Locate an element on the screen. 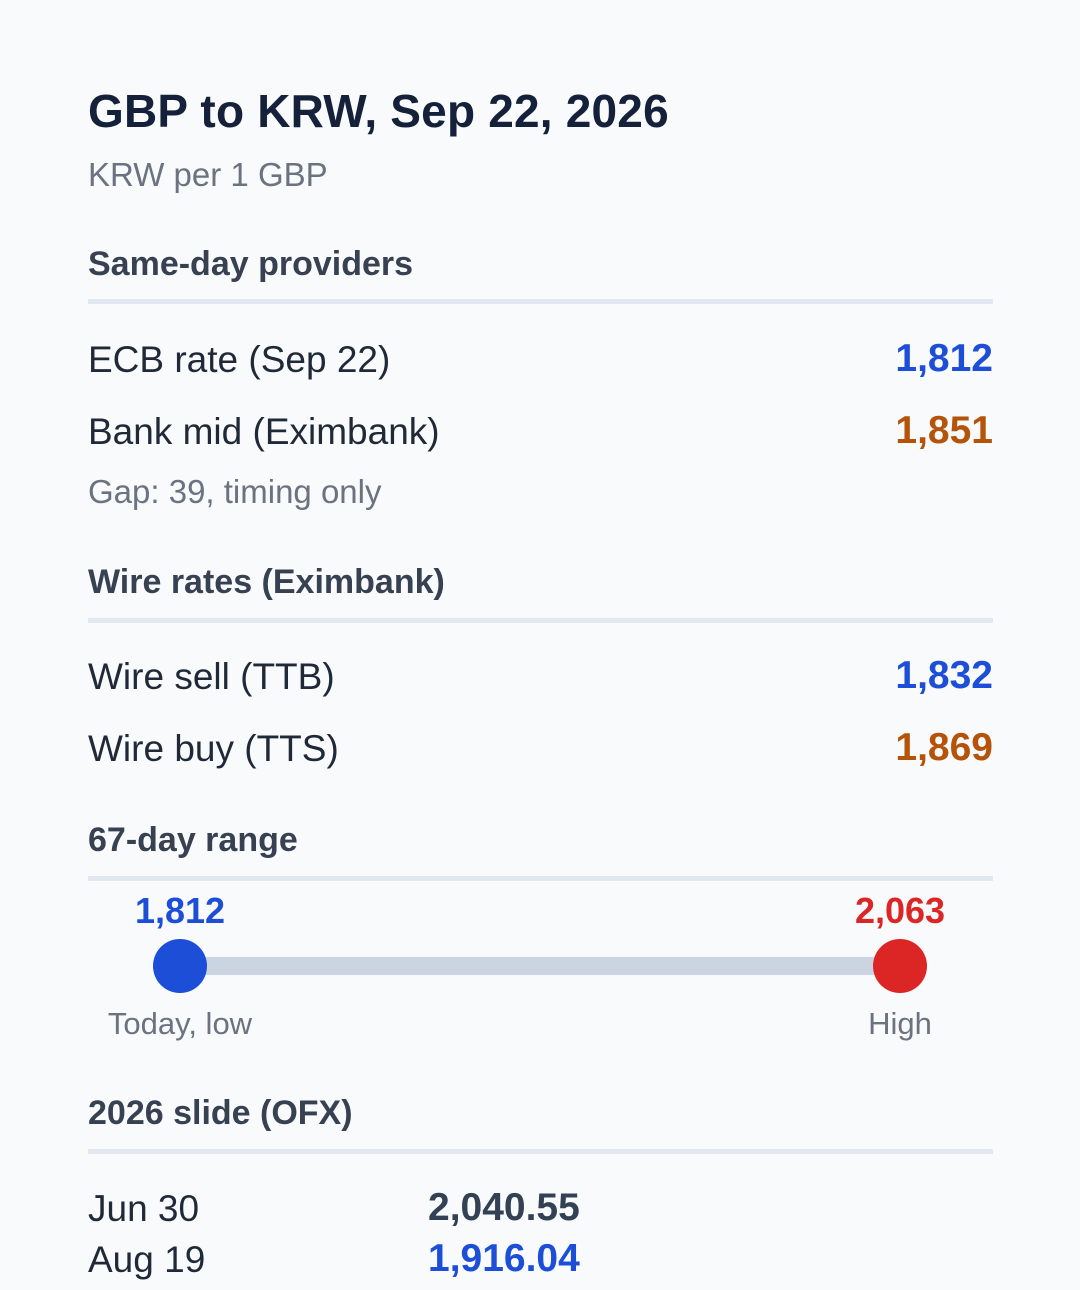 The width and height of the screenshot is (1080, 1290). rate-row-wire-sell: Wire sell (TTB) 1,832 is located at coordinates (540, 680).